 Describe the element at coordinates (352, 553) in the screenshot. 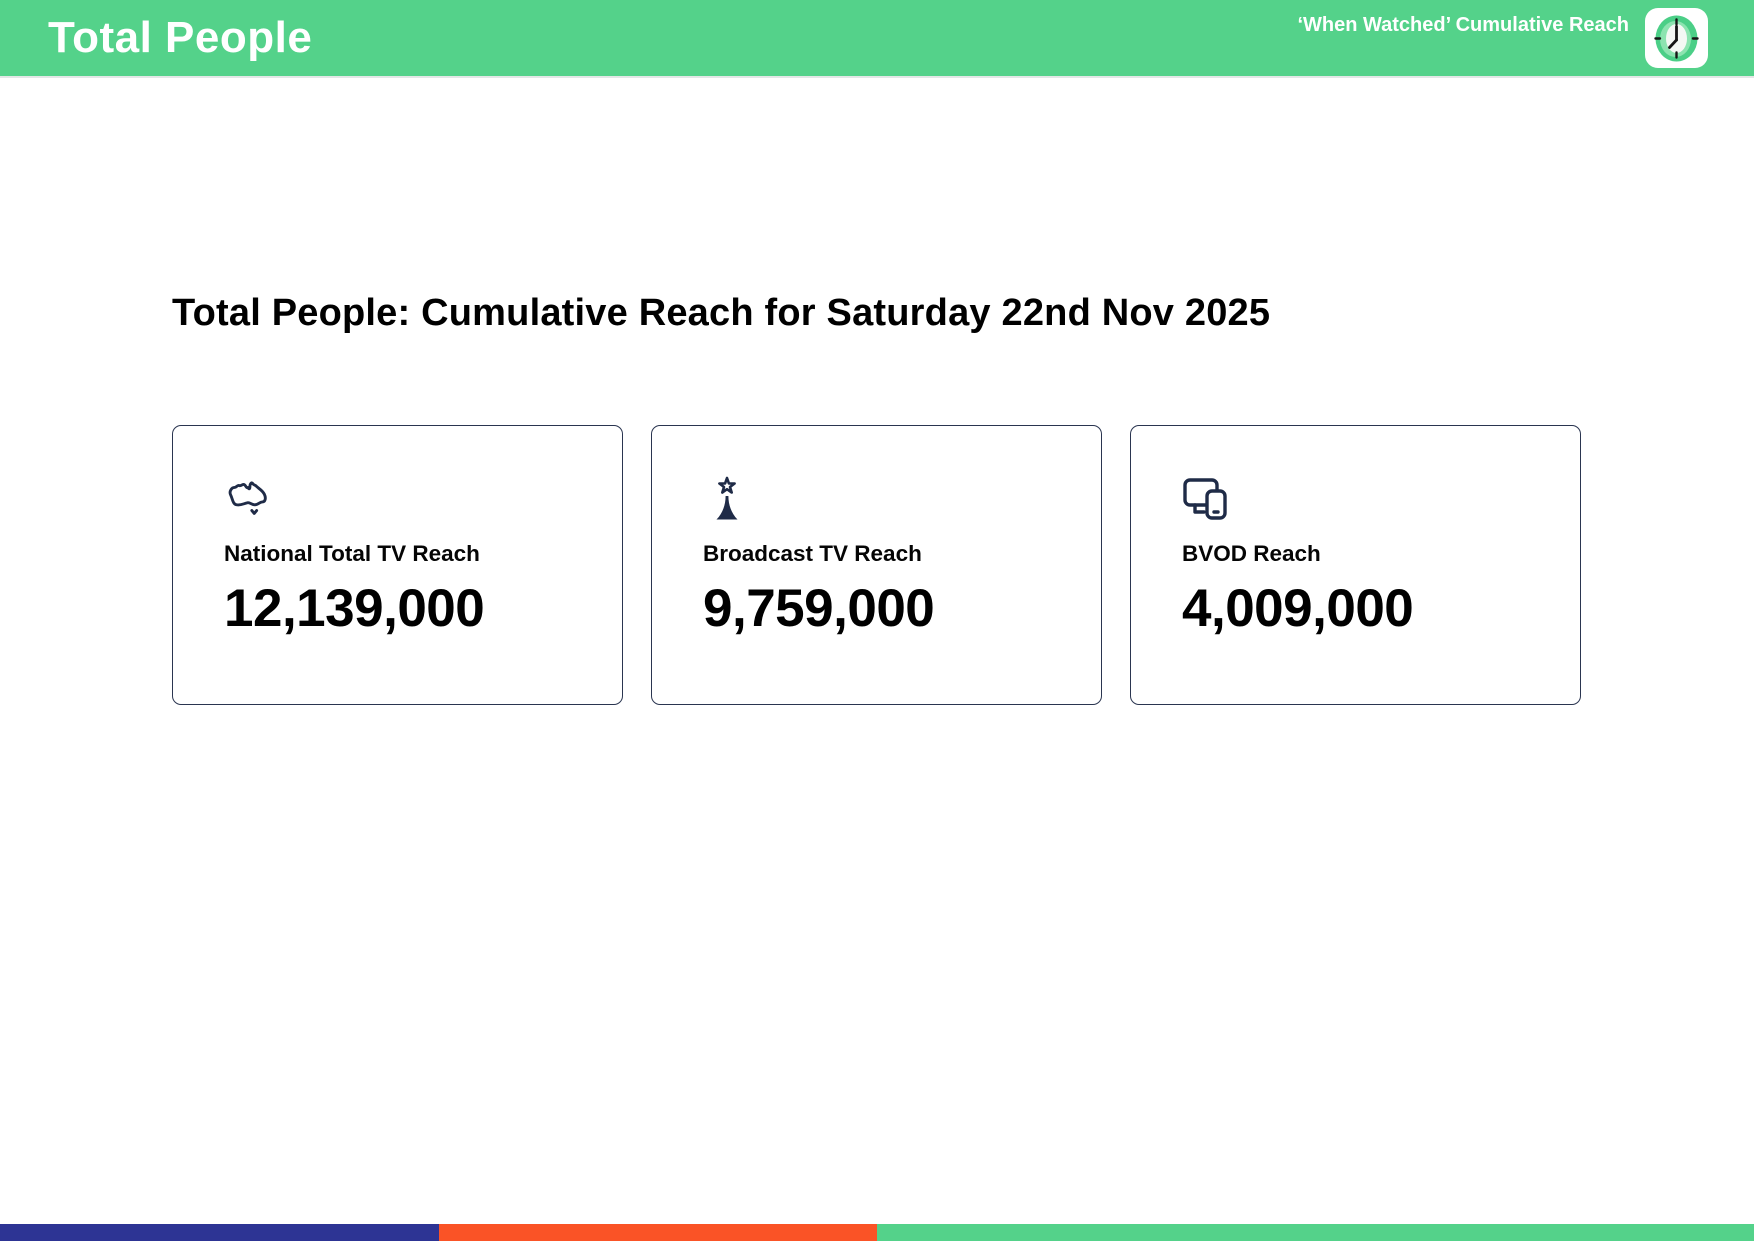

I see `card-label: National Total TV Reach` at that location.